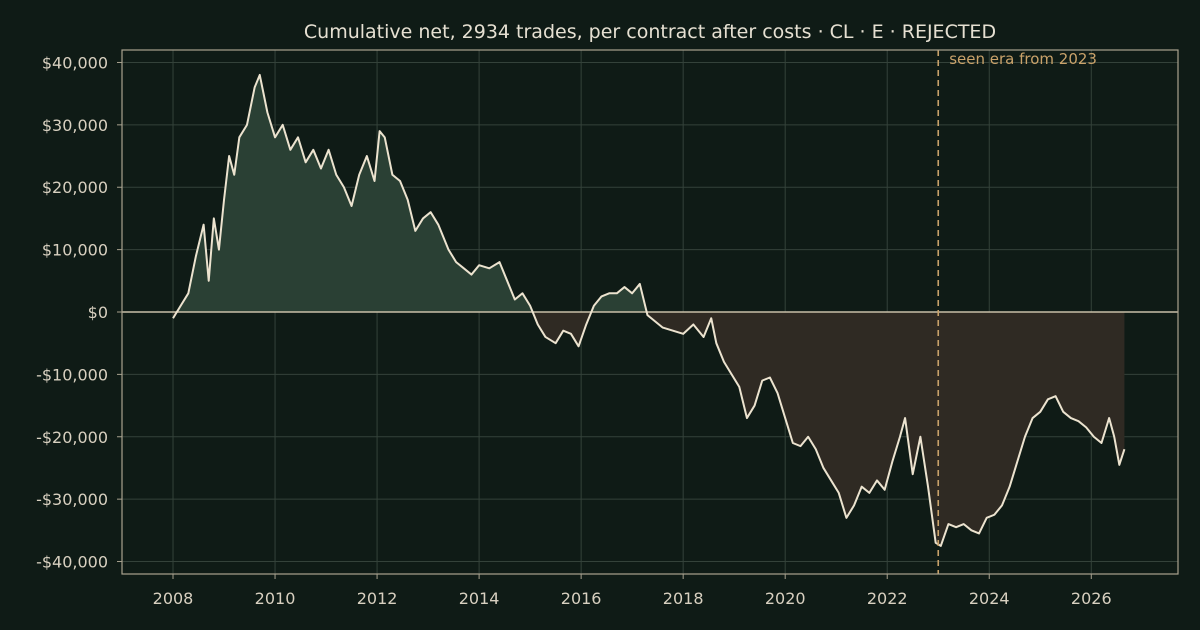  Describe the element at coordinates (75, 125) in the screenshot. I see `y-tick-label: $30,000` at that location.